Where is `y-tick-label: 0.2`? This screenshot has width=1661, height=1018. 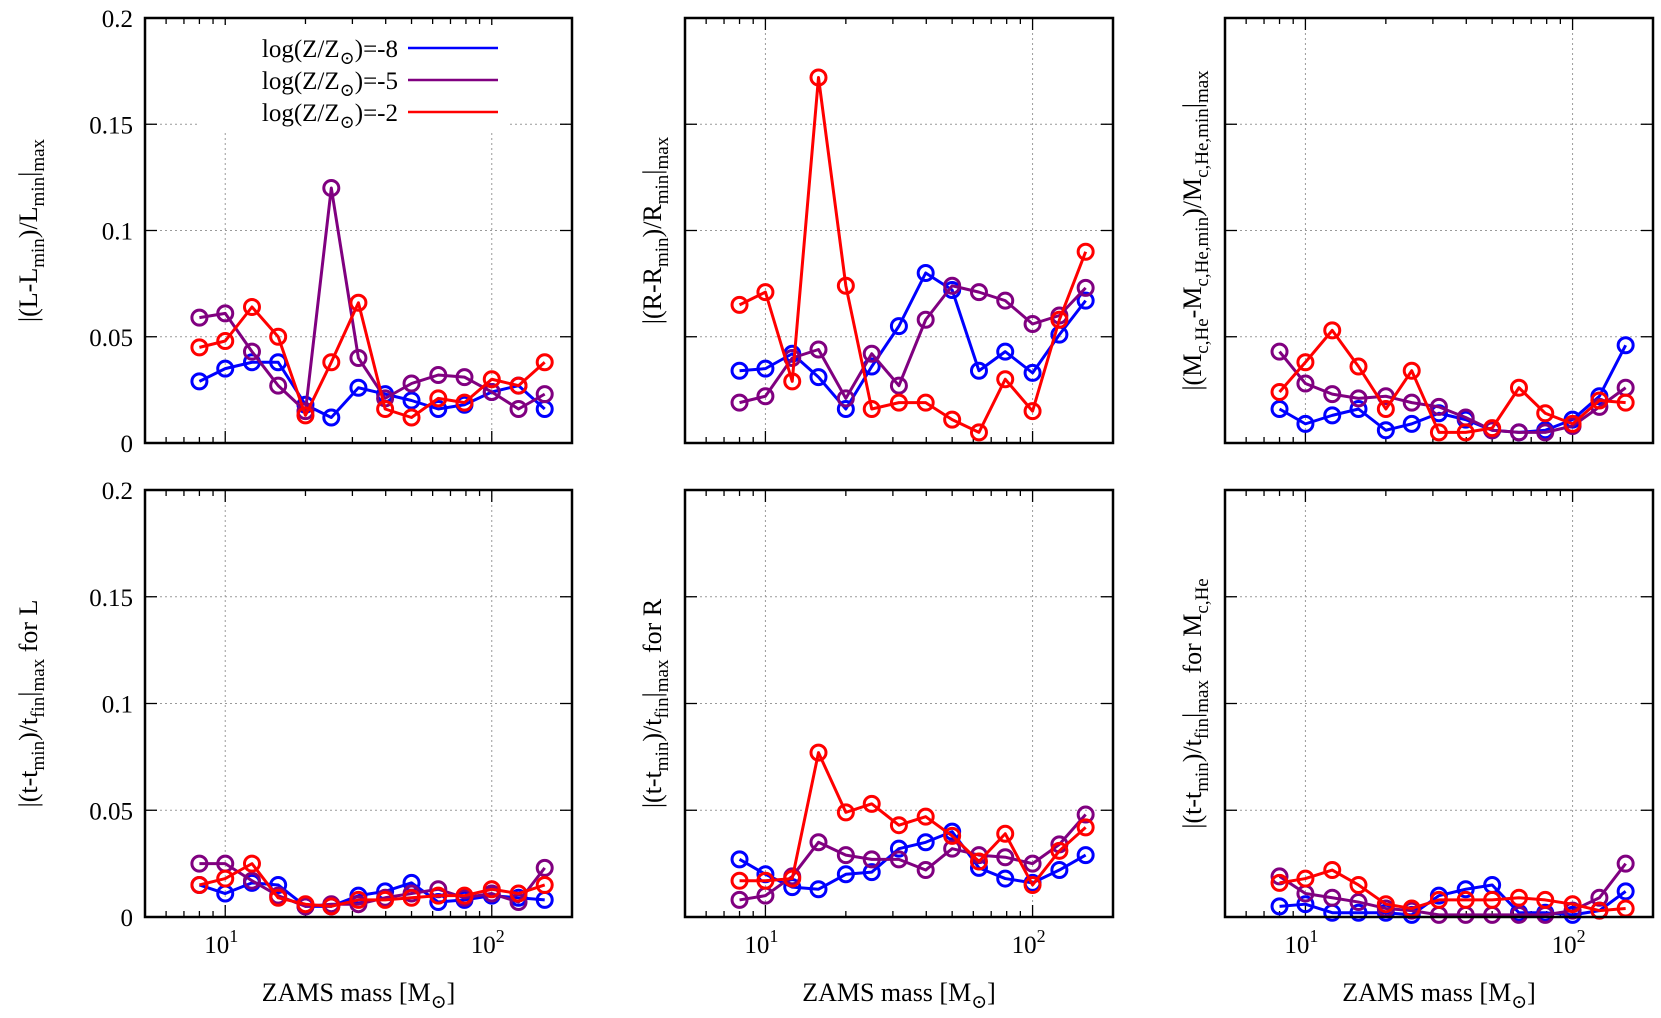
y-tick-label: 0.2 is located at coordinates (117, 491).